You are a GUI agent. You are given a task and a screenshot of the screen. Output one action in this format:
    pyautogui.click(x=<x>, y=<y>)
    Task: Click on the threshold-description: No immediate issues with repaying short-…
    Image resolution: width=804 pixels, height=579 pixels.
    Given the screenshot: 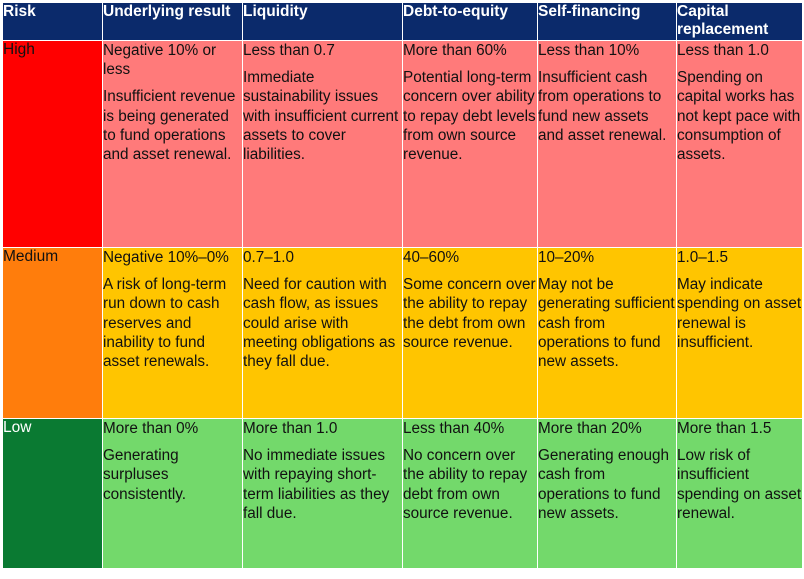 What is the action you would take?
    pyautogui.click(x=316, y=484)
    